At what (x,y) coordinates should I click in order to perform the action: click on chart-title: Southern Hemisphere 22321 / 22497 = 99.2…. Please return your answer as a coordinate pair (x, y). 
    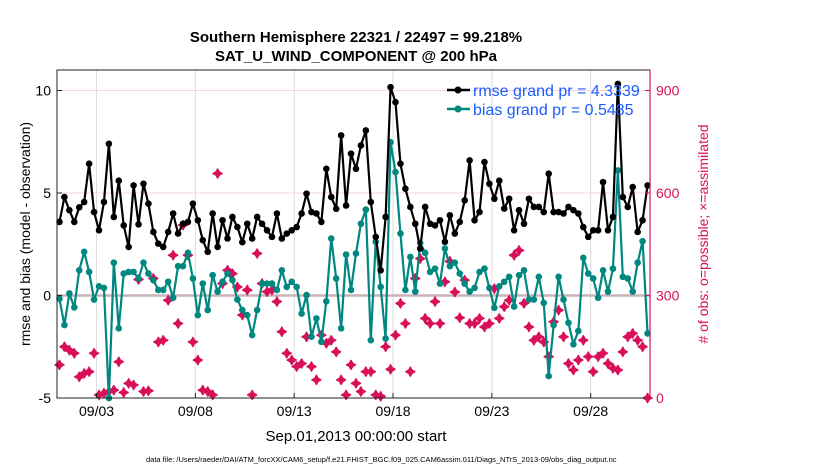
    Looking at the image, I should click on (356, 37).